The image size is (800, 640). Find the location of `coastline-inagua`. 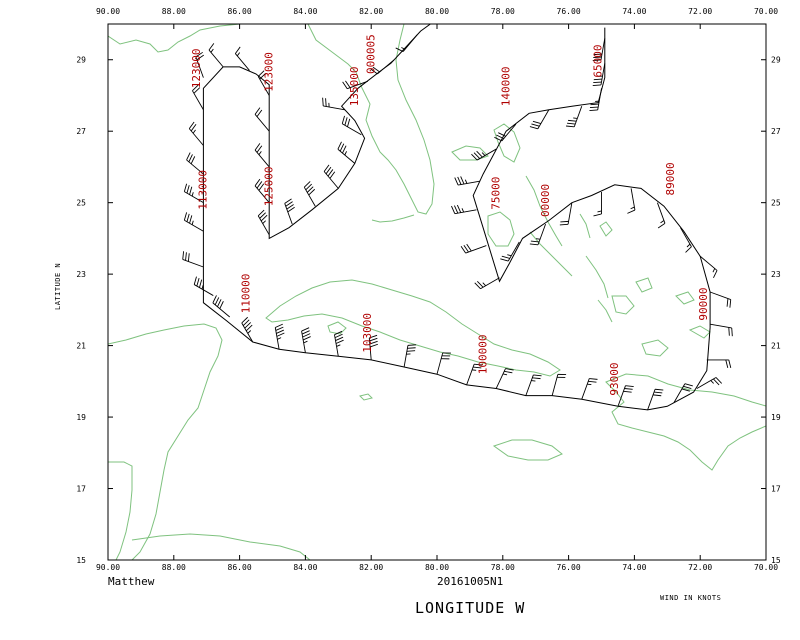

coastline-inagua is located at coordinates (655, 348).